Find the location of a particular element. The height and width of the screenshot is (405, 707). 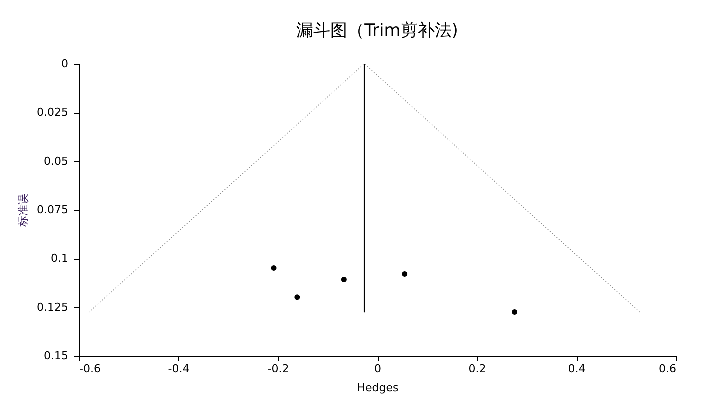

x-tick-label: -0.6 is located at coordinates (90, 369).